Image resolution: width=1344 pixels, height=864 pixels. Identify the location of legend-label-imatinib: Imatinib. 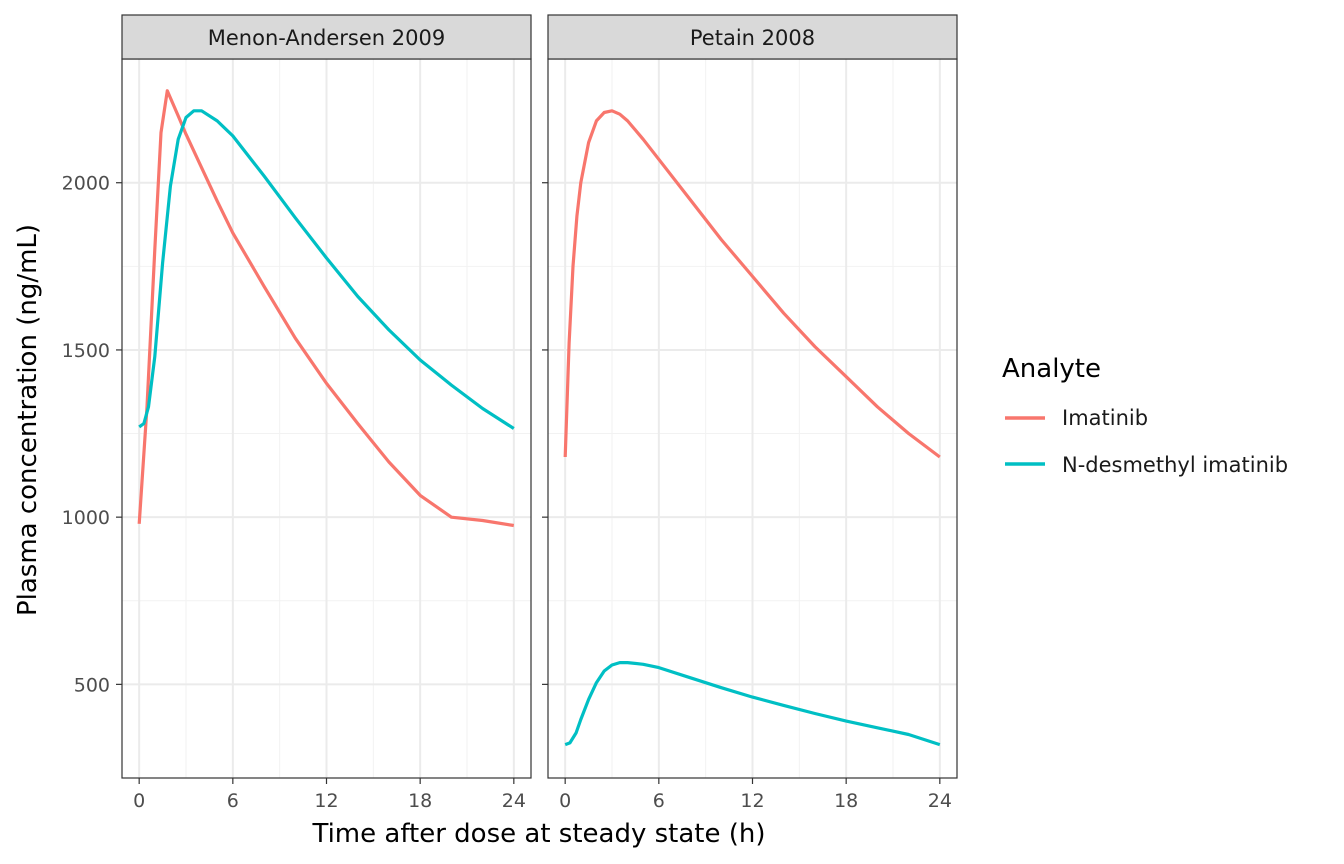
(1105, 418).